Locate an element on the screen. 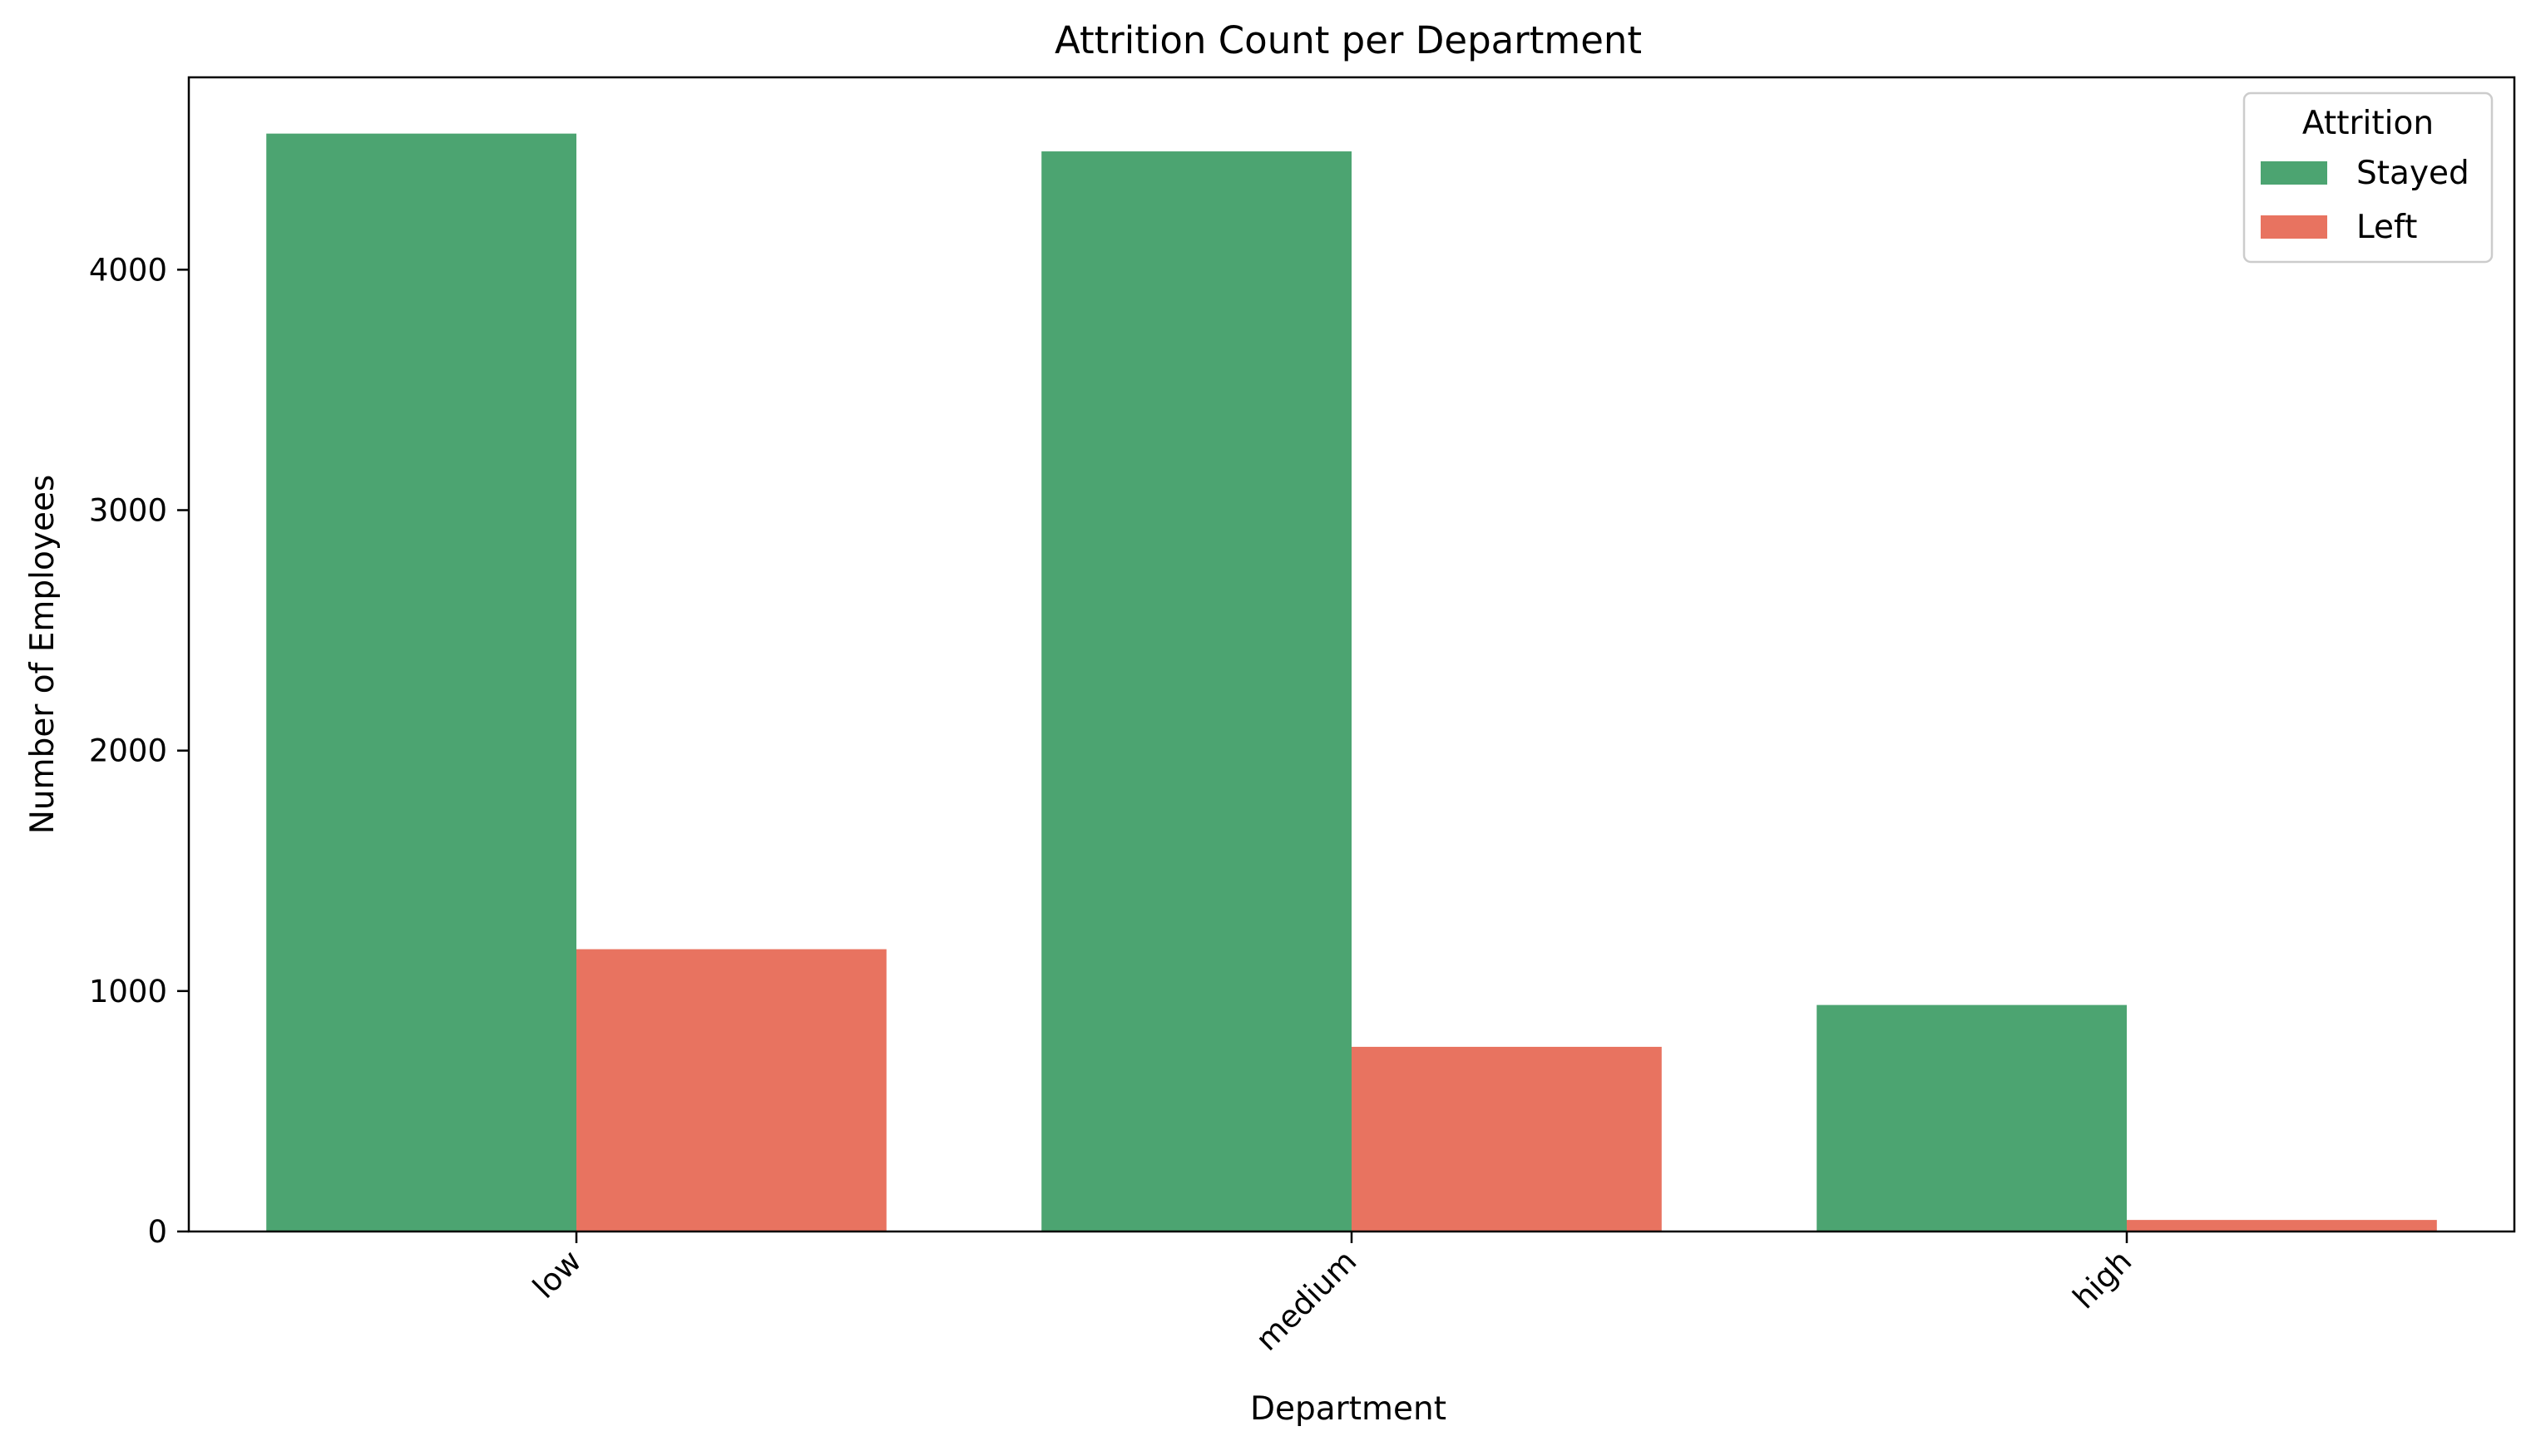 The image size is (2531, 1456). legend: Attrition Stayed Left is located at coordinates (2368, 177).